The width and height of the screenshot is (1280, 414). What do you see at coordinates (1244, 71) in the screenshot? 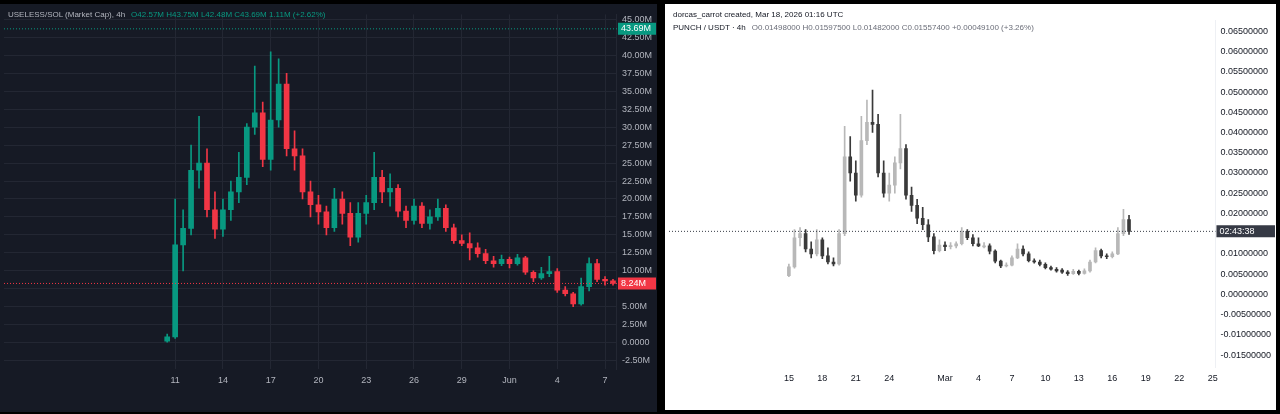
I see `y-tick-label: 0.05500000` at bounding box center [1244, 71].